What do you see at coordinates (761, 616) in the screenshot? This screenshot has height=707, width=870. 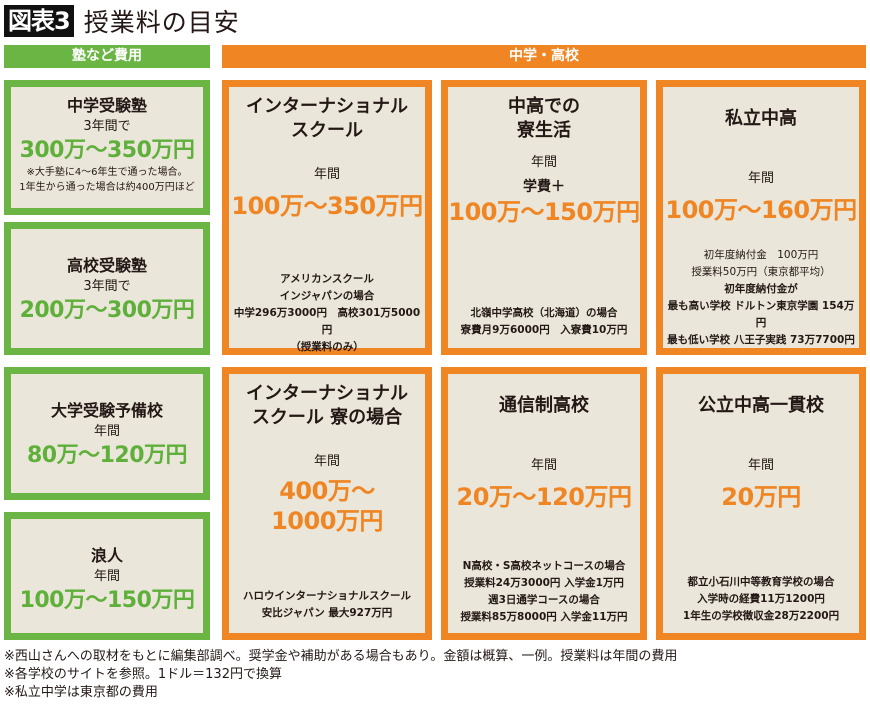 I see `detail-line: 1年生の学校徴収金28万2200円` at bounding box center [761, 616].